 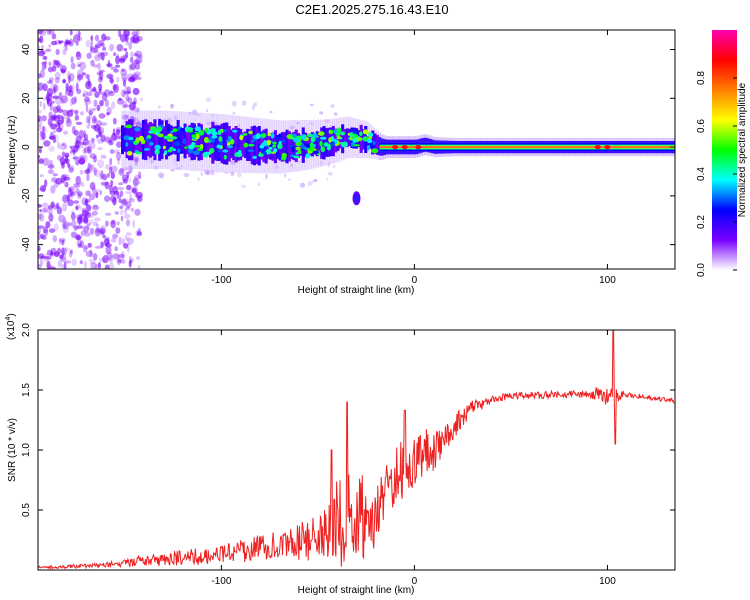 I want to click on spectrogram-x-tick-label: -100, so click(x=221, y=280).